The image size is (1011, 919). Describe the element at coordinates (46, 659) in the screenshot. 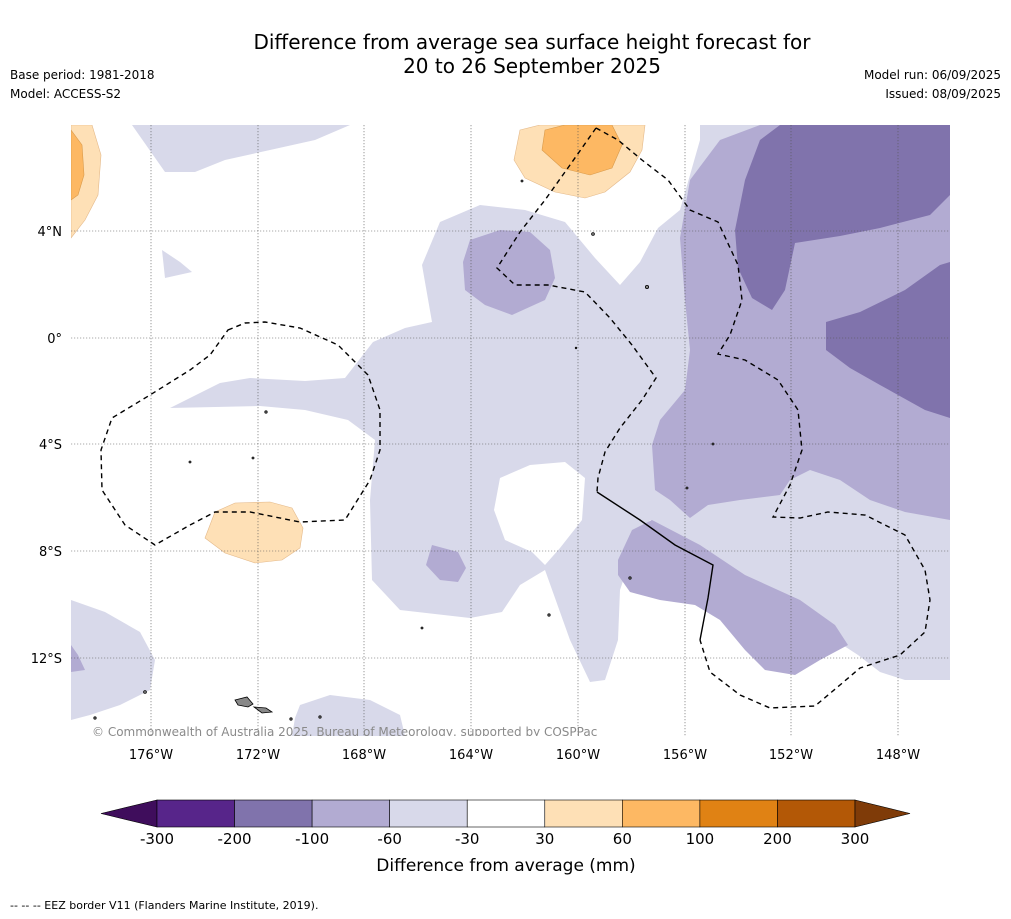

I see `lat-label: 12°S` at that location.